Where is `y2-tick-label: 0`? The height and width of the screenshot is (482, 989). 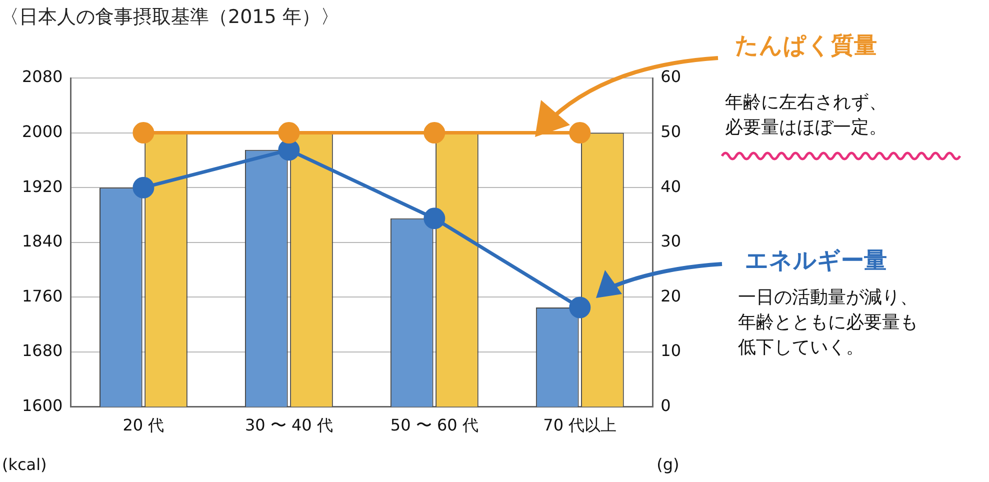 y2-tick-label: 0 is located at coordinates (665, 405).